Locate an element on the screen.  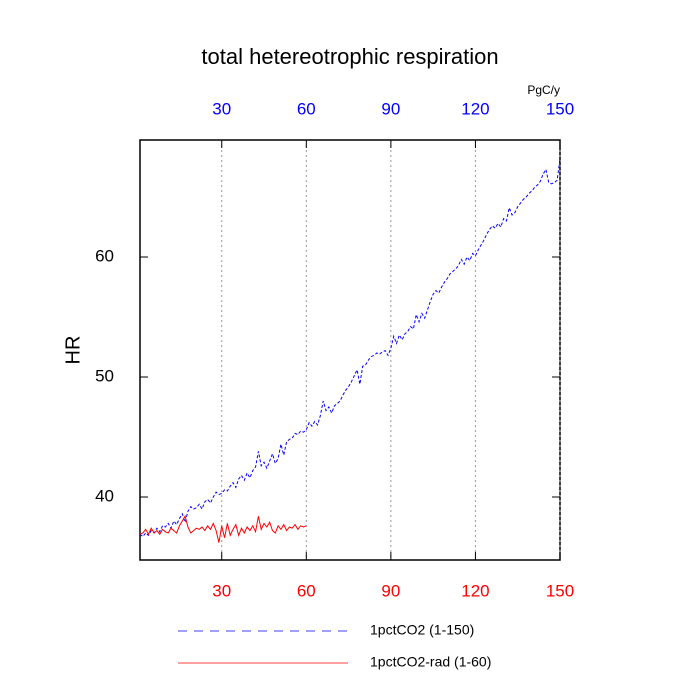
legend-label: 1pctCO2 (1-150) is located at coordinates (422, 630).